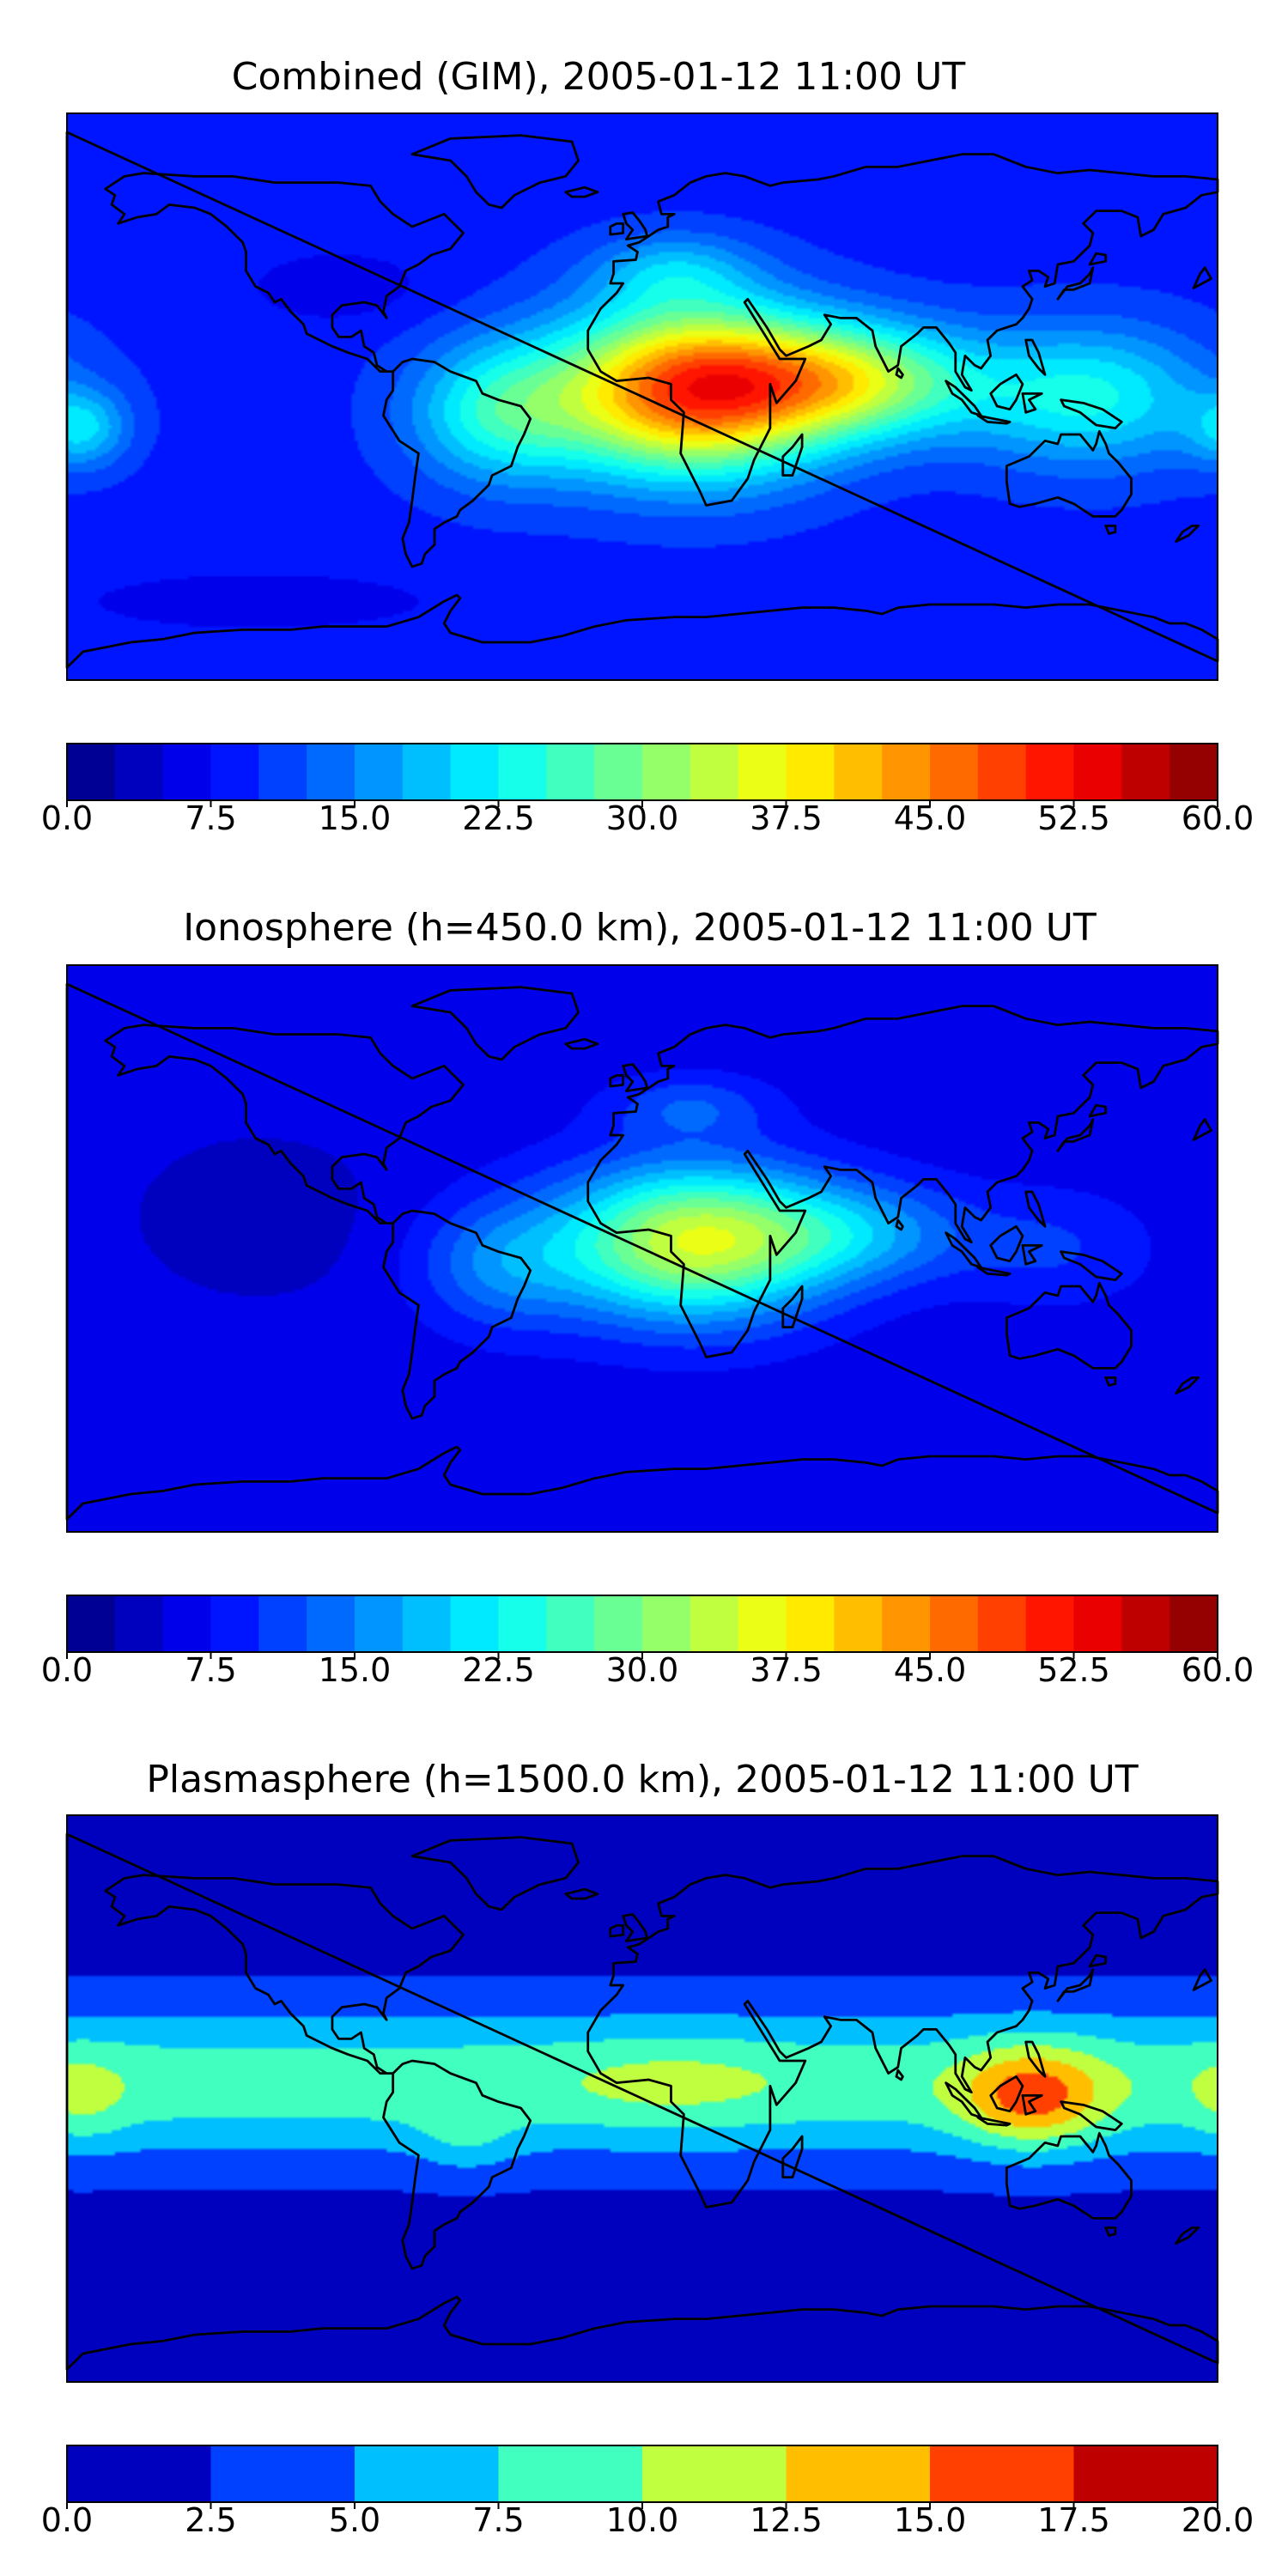 The height and width of the screenshot is (2576, 1288). What do you see at coordinates (1218, 2520) in the screenshot?
I see `colorbar-tick-label: 20.0` at bounding box center [1218, 2520].